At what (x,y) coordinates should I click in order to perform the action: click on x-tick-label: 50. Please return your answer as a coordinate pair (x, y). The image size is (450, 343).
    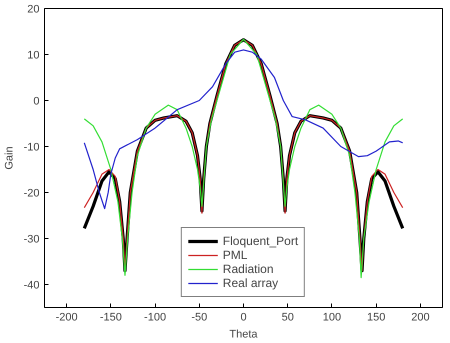
    Looking at the image, I should click on (288, 318).